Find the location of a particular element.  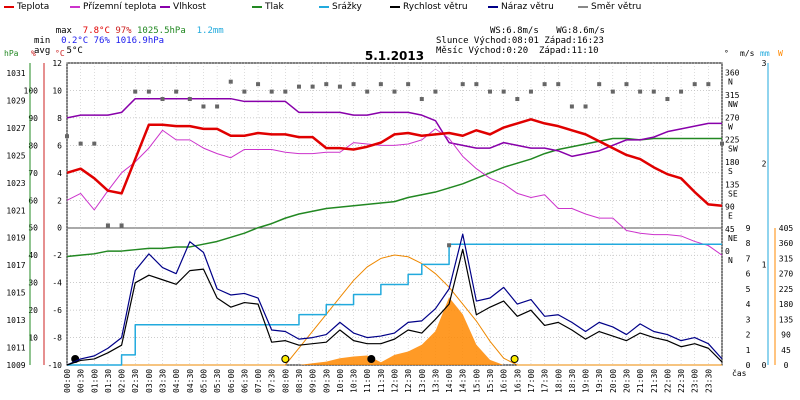

stats-ws: WS:6.8m/s is located at coordinates (514, 31).